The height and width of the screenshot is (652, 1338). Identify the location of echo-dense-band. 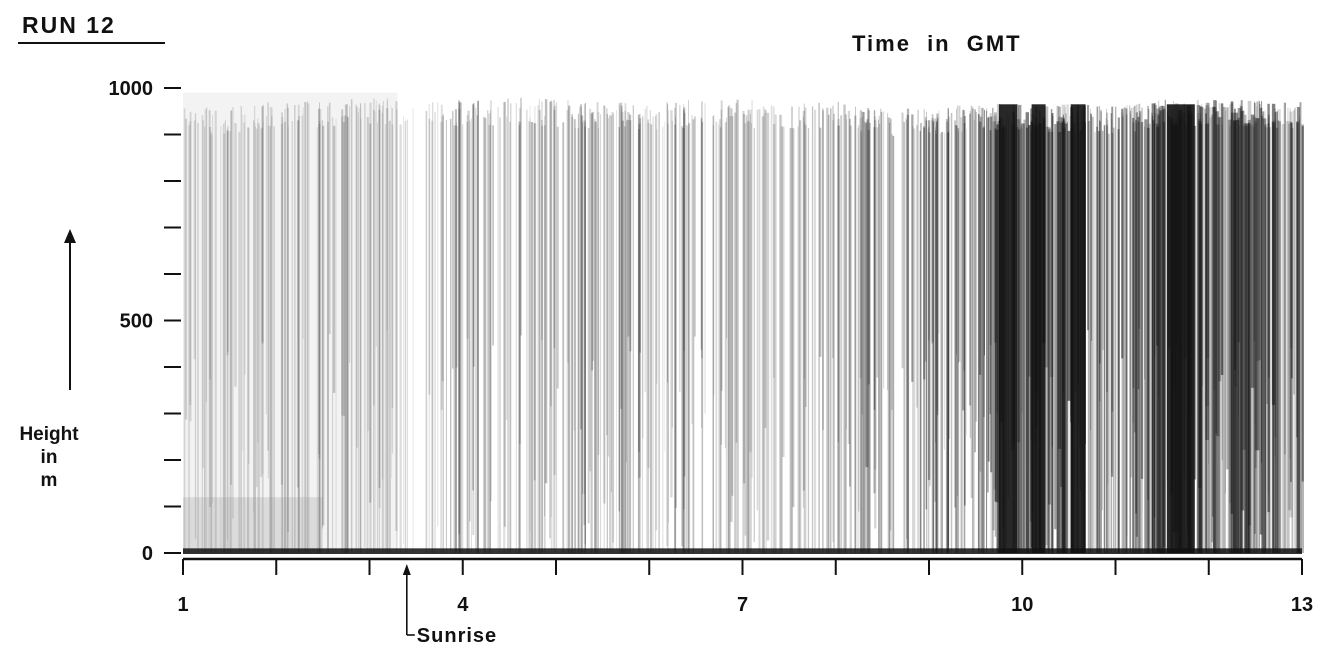
(1038, 329).